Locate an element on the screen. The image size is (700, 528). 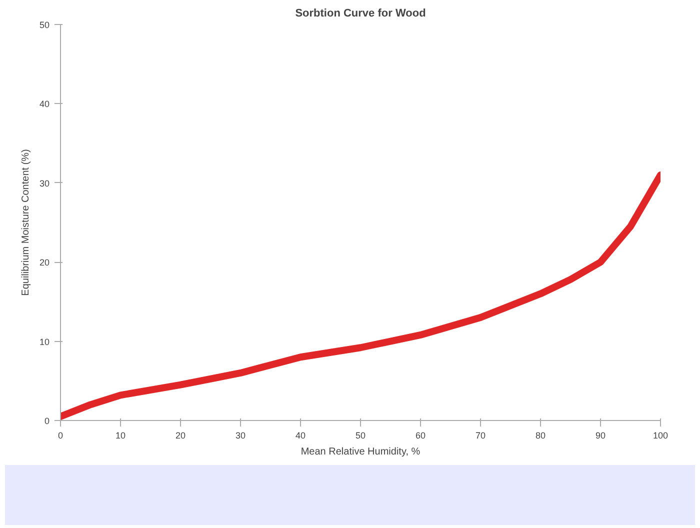
x-tick-label: 10 is located at coordinates (120, 435).